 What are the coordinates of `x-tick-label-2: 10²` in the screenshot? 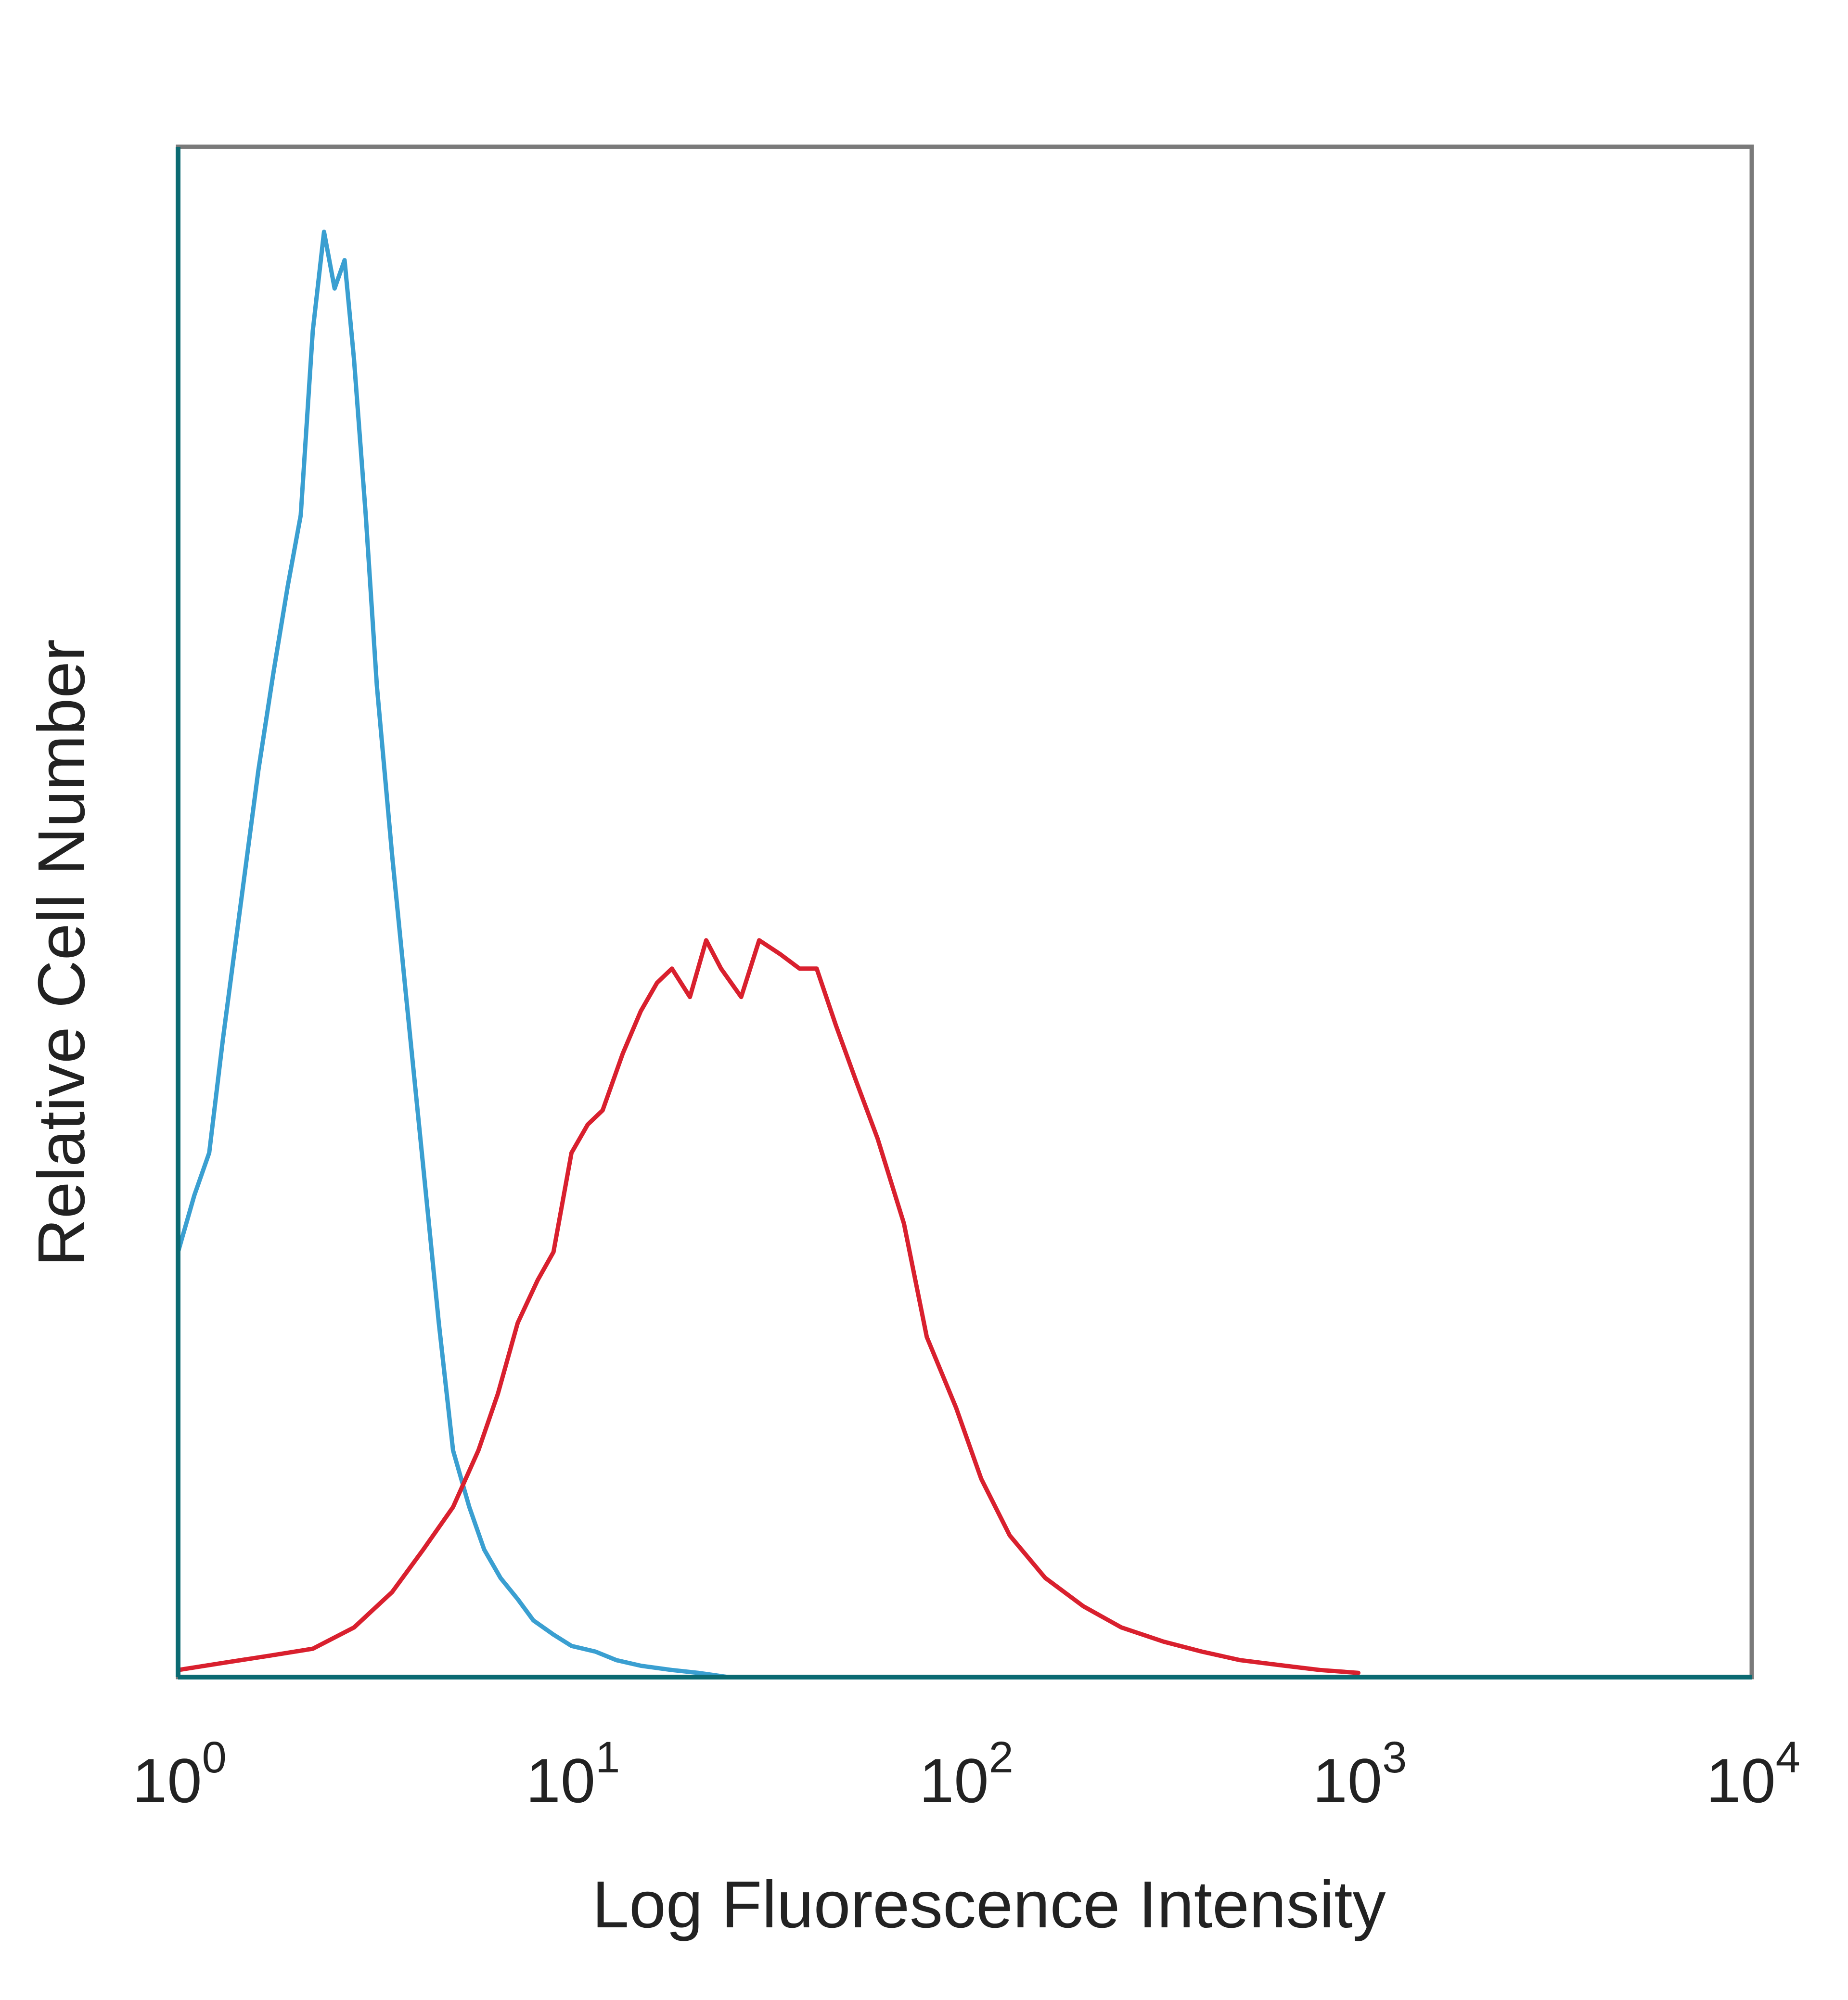 It's located at (966, 1774).